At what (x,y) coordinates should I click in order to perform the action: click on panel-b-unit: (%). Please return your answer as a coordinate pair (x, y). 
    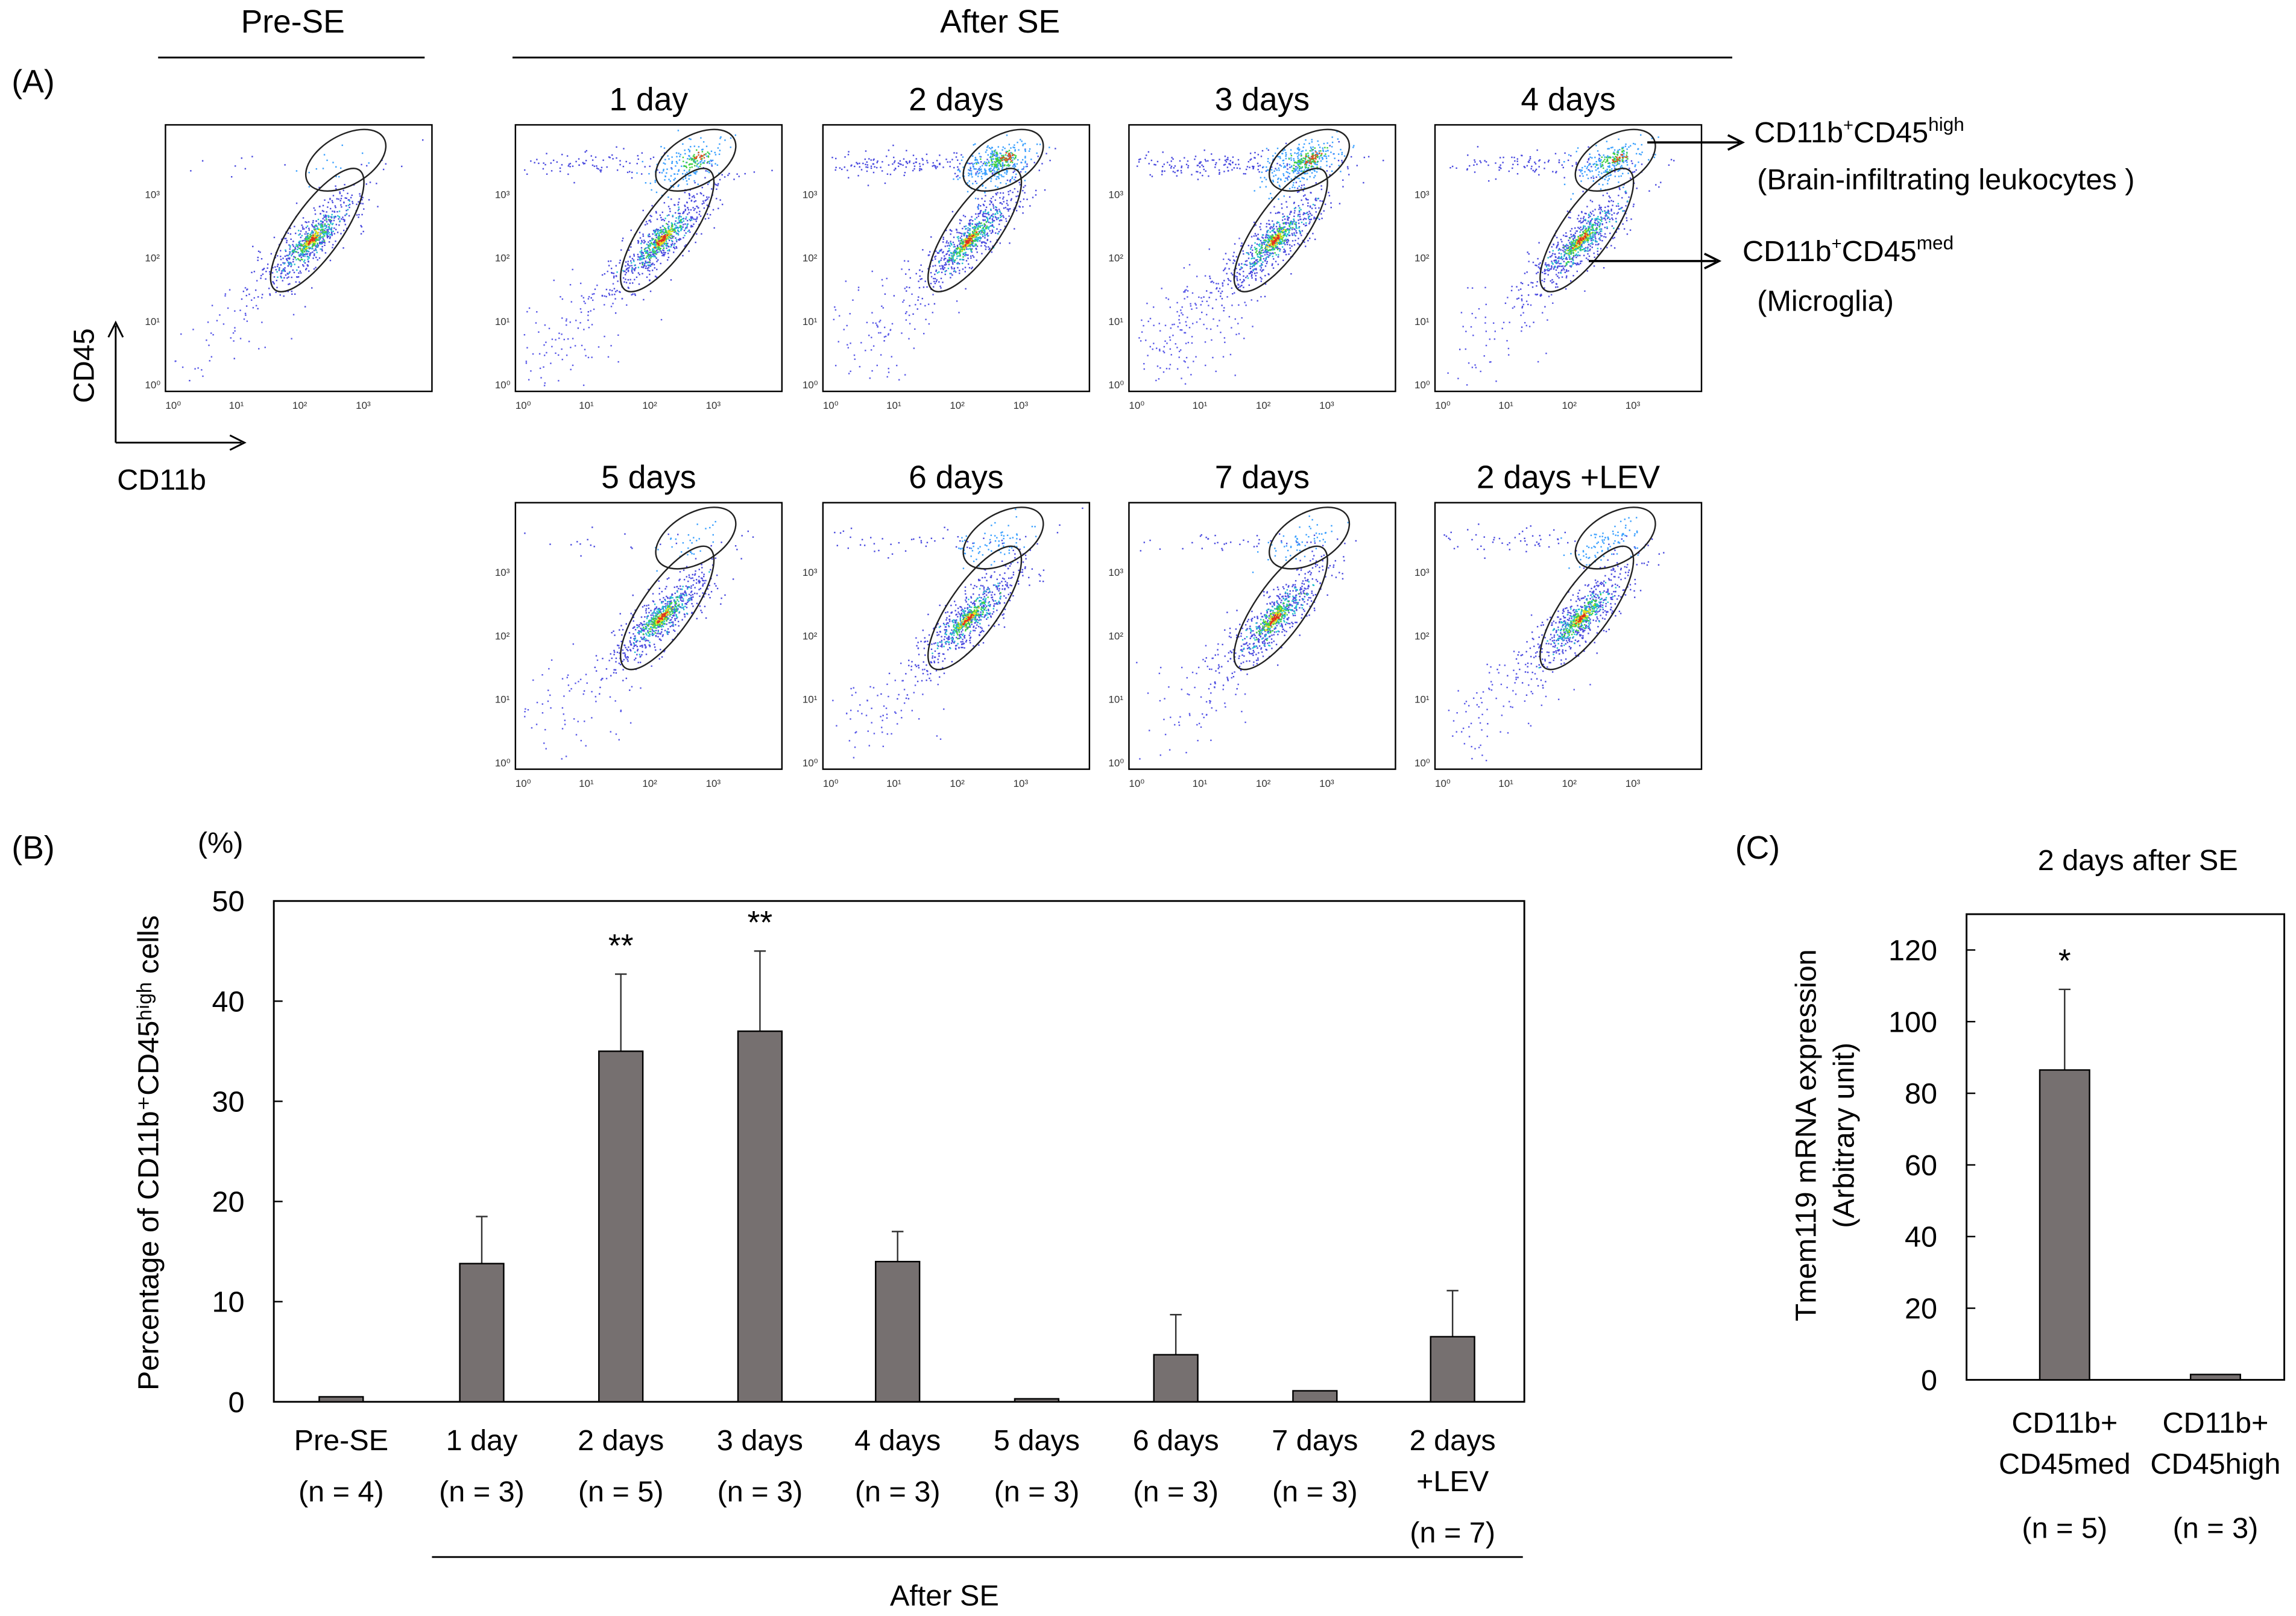
    Looking at the image, I should click on (221, 843).